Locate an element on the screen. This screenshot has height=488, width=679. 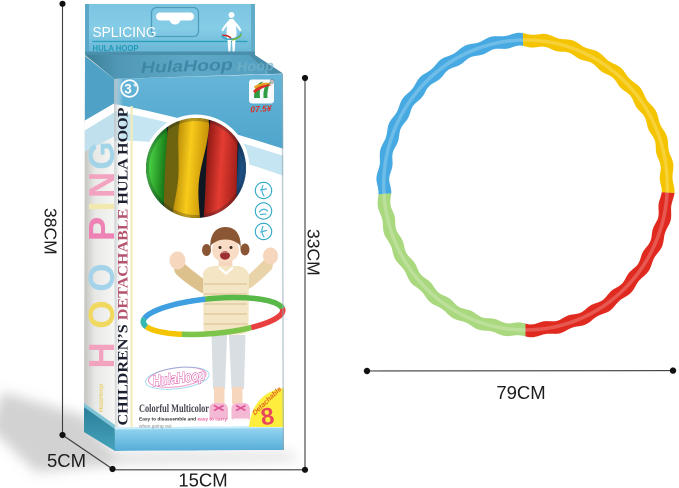
svg-text: 38CM is located at coordinates (51, 231).